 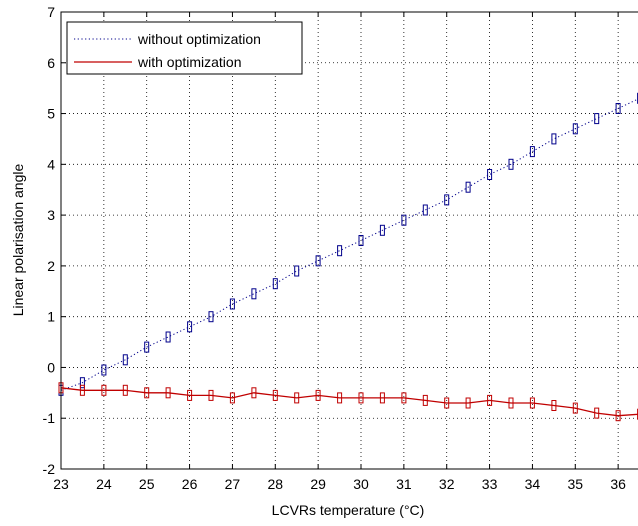 What do you see at coordinates (61, 484) in the screenshot?
I see `x-tick-label: 23` at bounding box center [61, 484].